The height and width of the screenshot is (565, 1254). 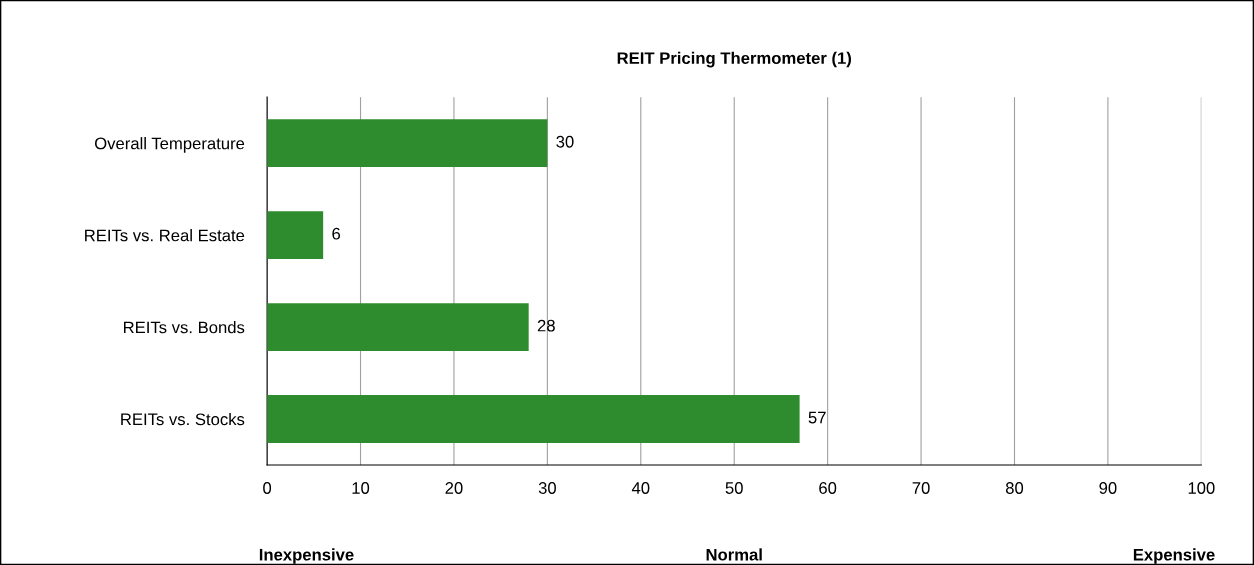 What do you see at coordinates (361, 488) in the screenshot?
I see `x-tick-label: 10` at bounding box center [361, 488].